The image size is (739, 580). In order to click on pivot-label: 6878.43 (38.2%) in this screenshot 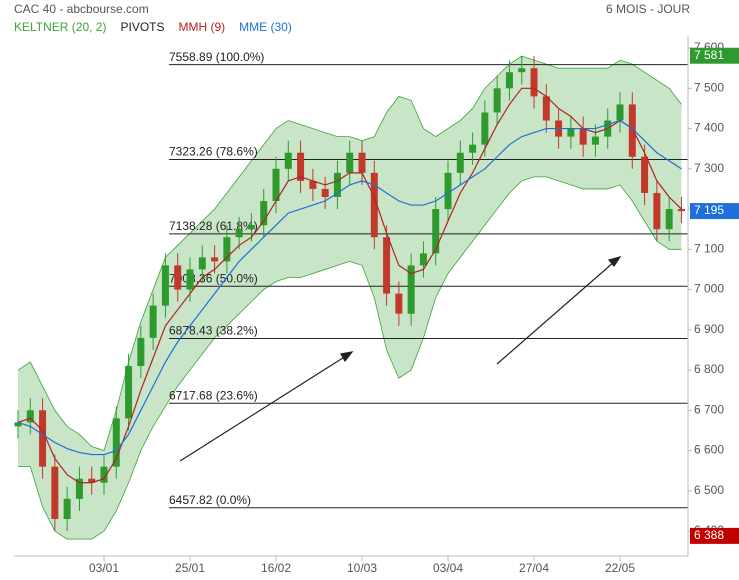, I will do `click(213, 331)`.